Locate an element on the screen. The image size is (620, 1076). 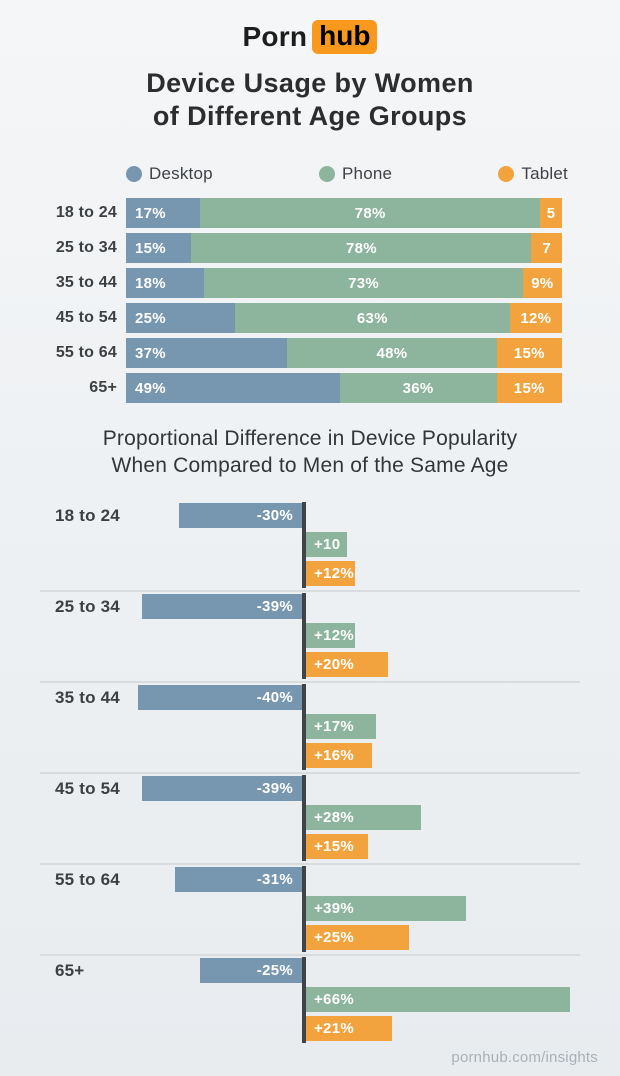
phone-diff-bar: +66% is located at coordinates (438, 999).